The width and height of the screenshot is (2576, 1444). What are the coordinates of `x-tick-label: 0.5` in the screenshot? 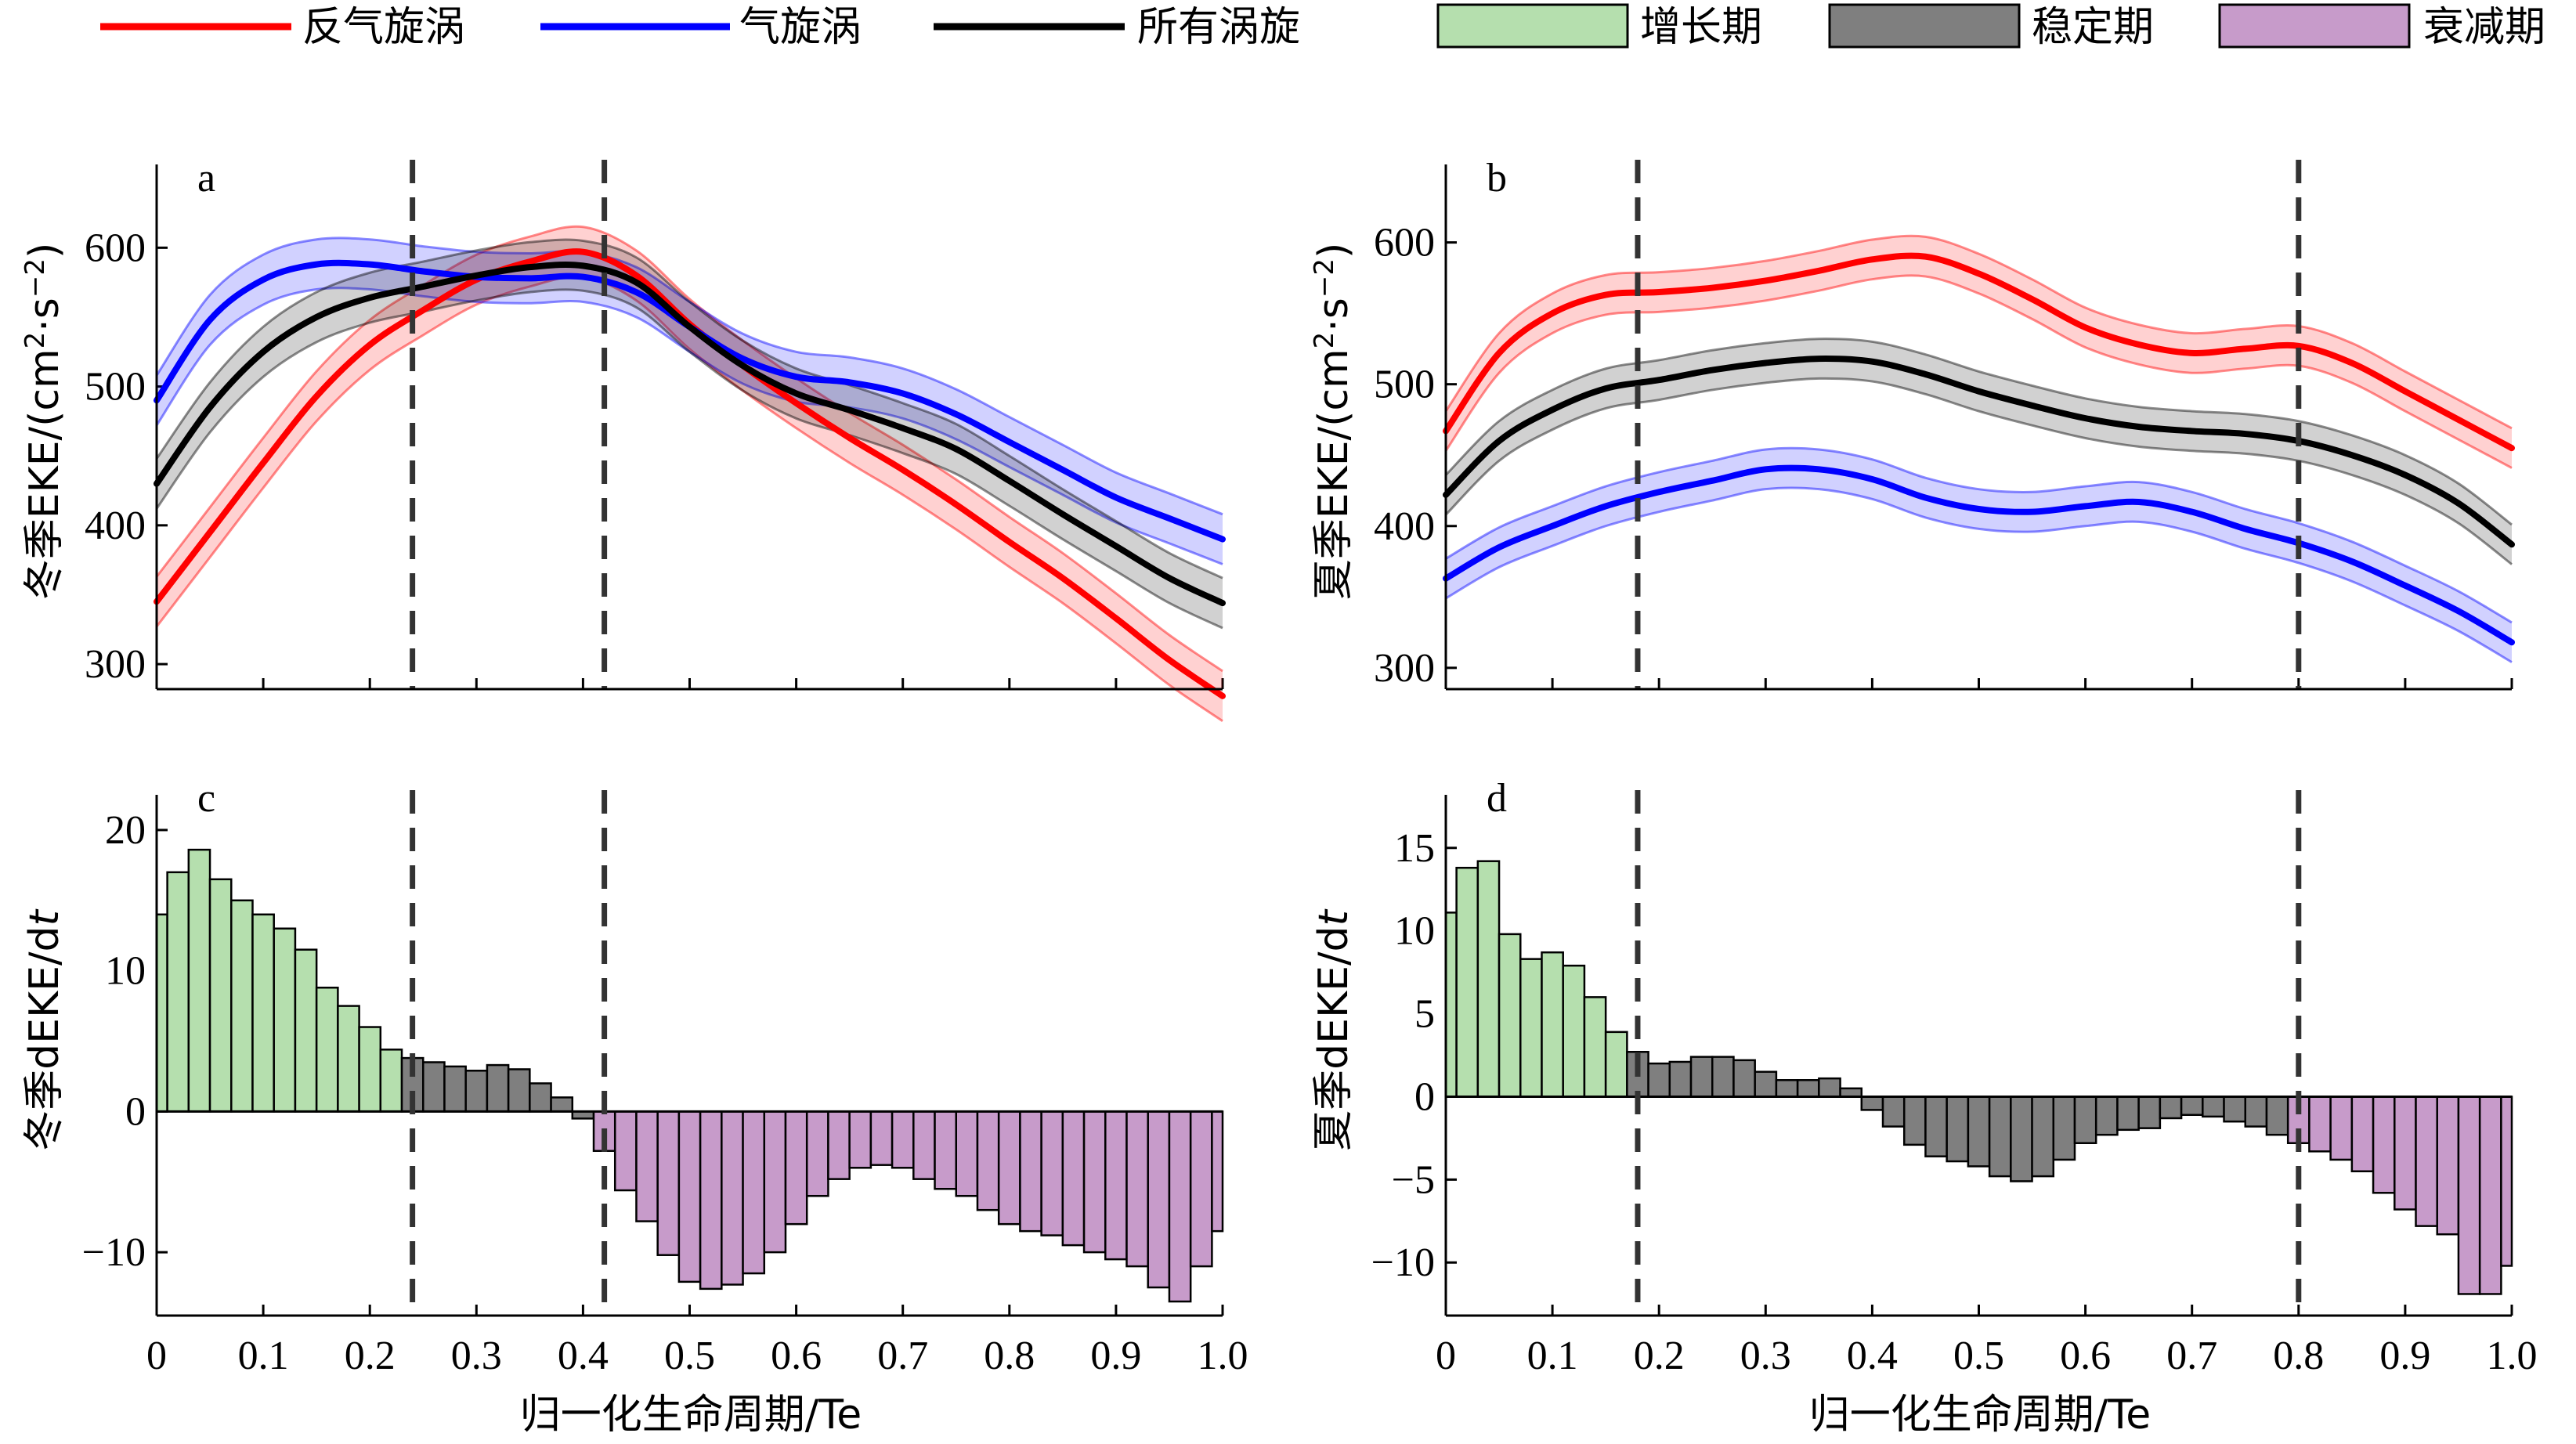 It's located at (1978, 1356).